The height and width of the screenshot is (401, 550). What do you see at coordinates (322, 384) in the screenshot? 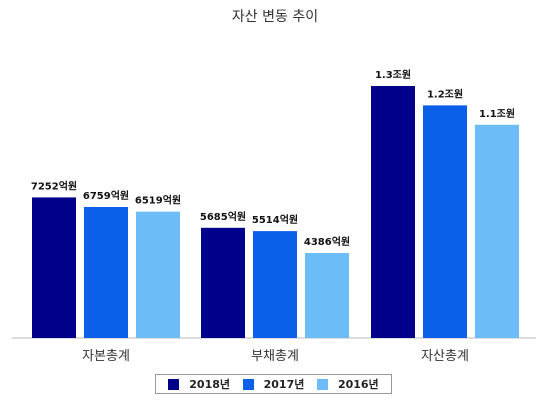
I see `legend-swatch-2016` at bounding box center [322, 384].